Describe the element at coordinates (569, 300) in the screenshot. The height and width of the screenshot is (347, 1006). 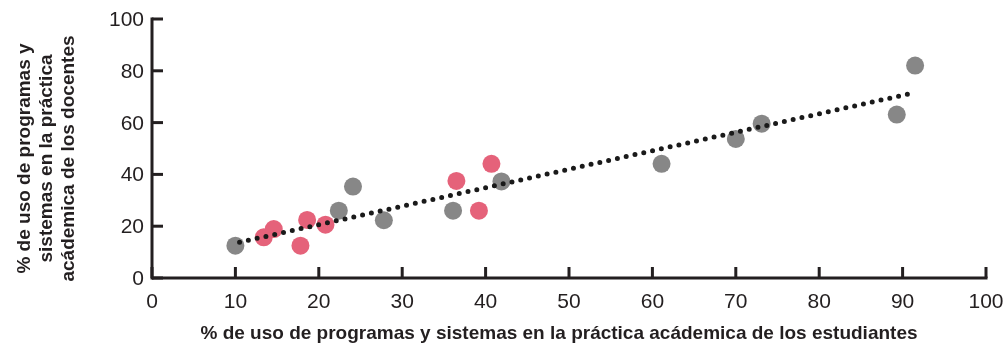
I see `x-tick-label: 50` at that location.